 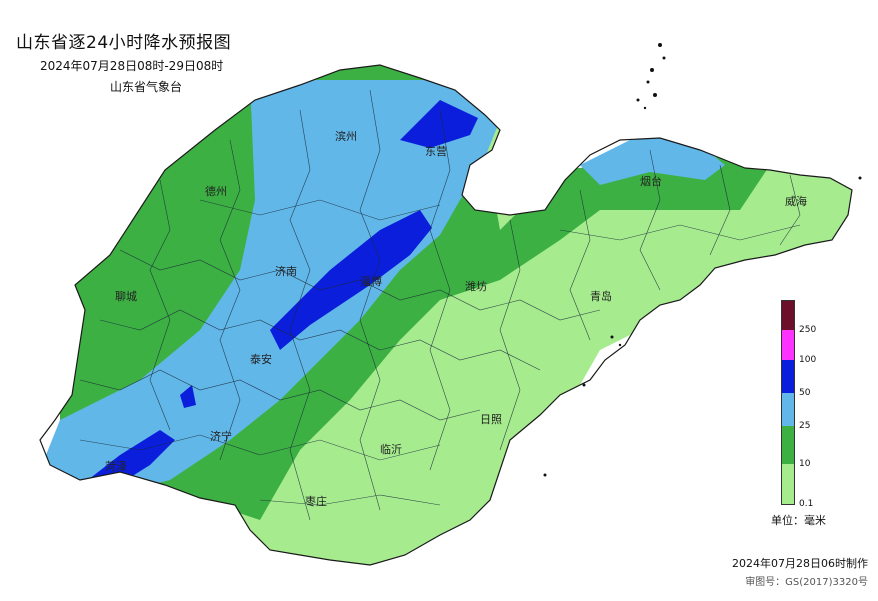 What do you see at coordinates (132, 66) in the screenshot?
I see `forecast-period: 2024年07月28日08时-29日08时` at bounding box center [132, 66].